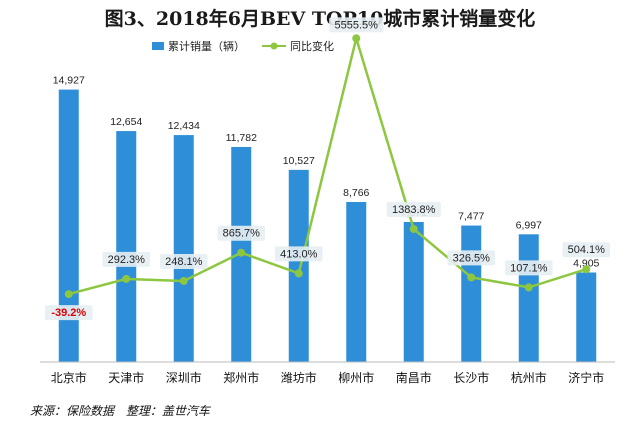 The image size is (640, 433). Describe the element at coordinates (471, 377) in the screenshot. I see `category-label: 长沙市` at that location.